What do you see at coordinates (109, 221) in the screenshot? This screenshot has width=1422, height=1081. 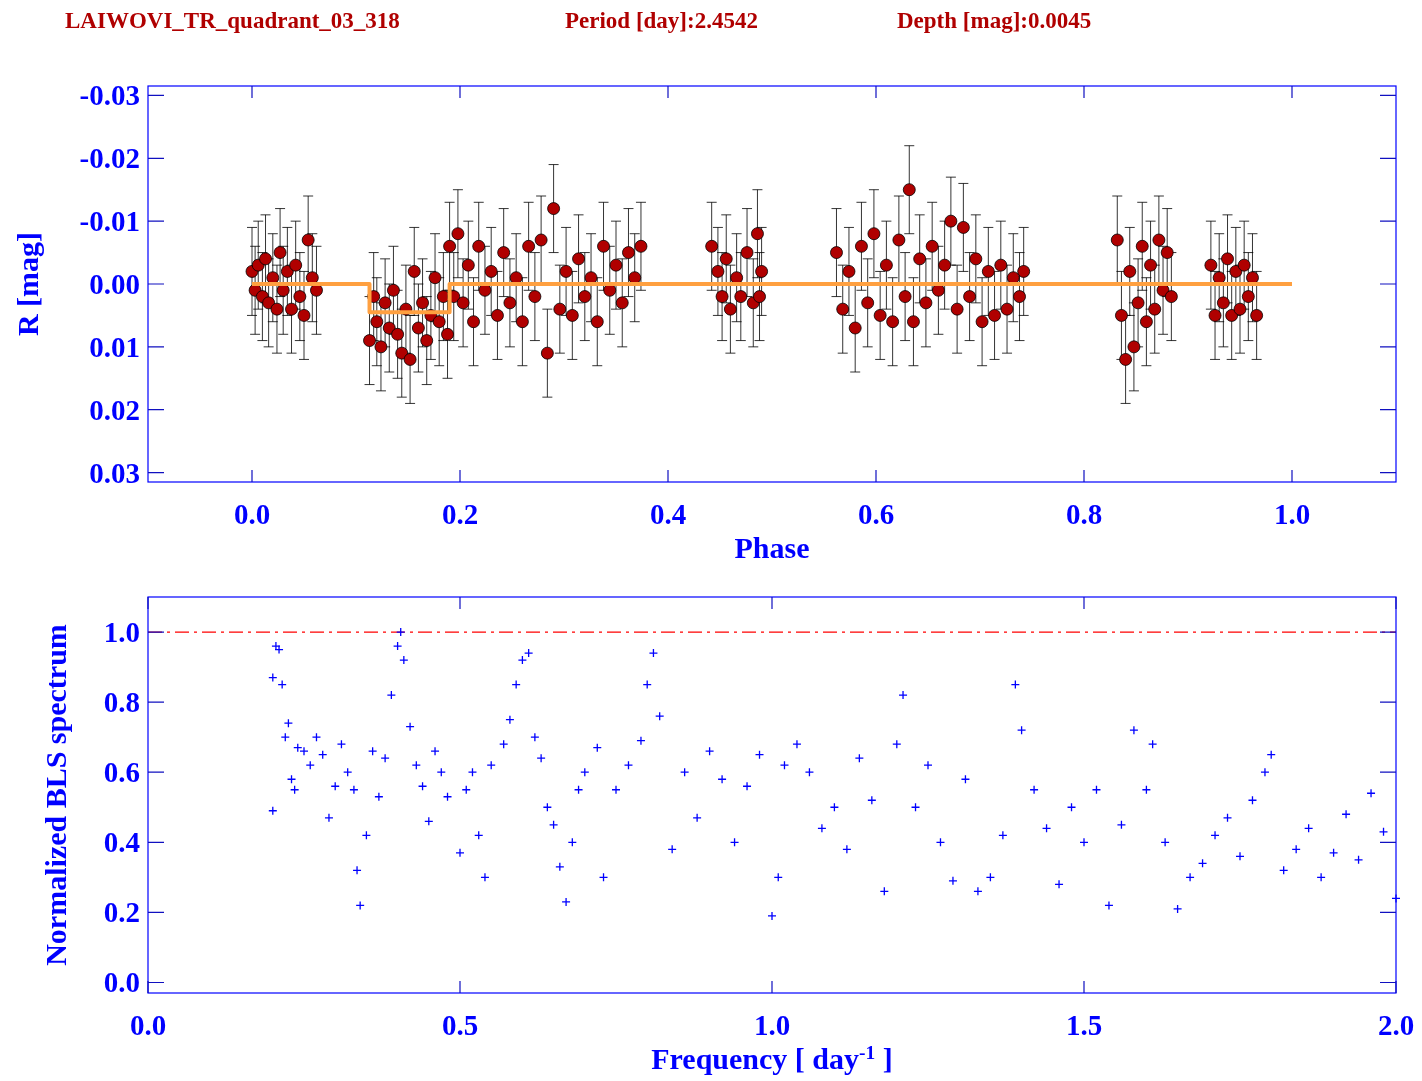 I see `y-tick-label: -0.01` at bounding box center [109, 221].